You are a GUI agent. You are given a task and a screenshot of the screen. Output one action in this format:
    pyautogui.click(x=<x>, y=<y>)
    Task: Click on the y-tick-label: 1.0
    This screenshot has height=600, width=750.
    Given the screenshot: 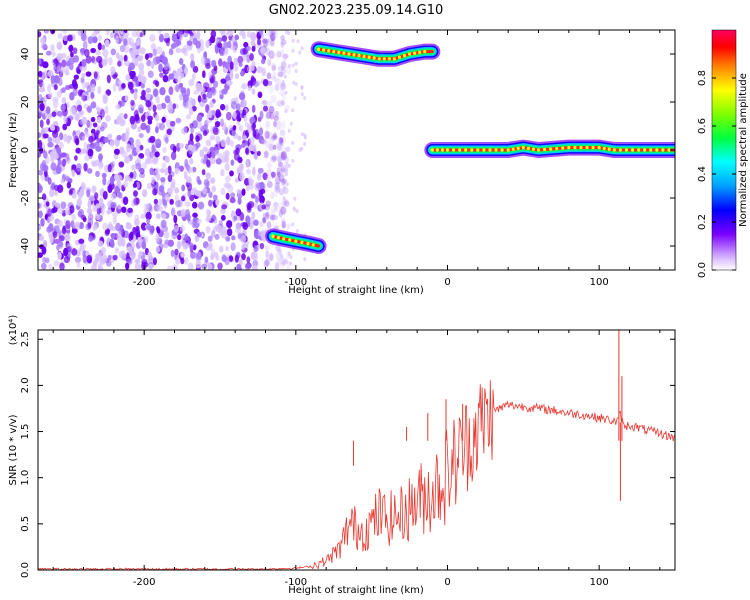 What is the action you would take?
    pyautogui.click(x=25, y=478)
    